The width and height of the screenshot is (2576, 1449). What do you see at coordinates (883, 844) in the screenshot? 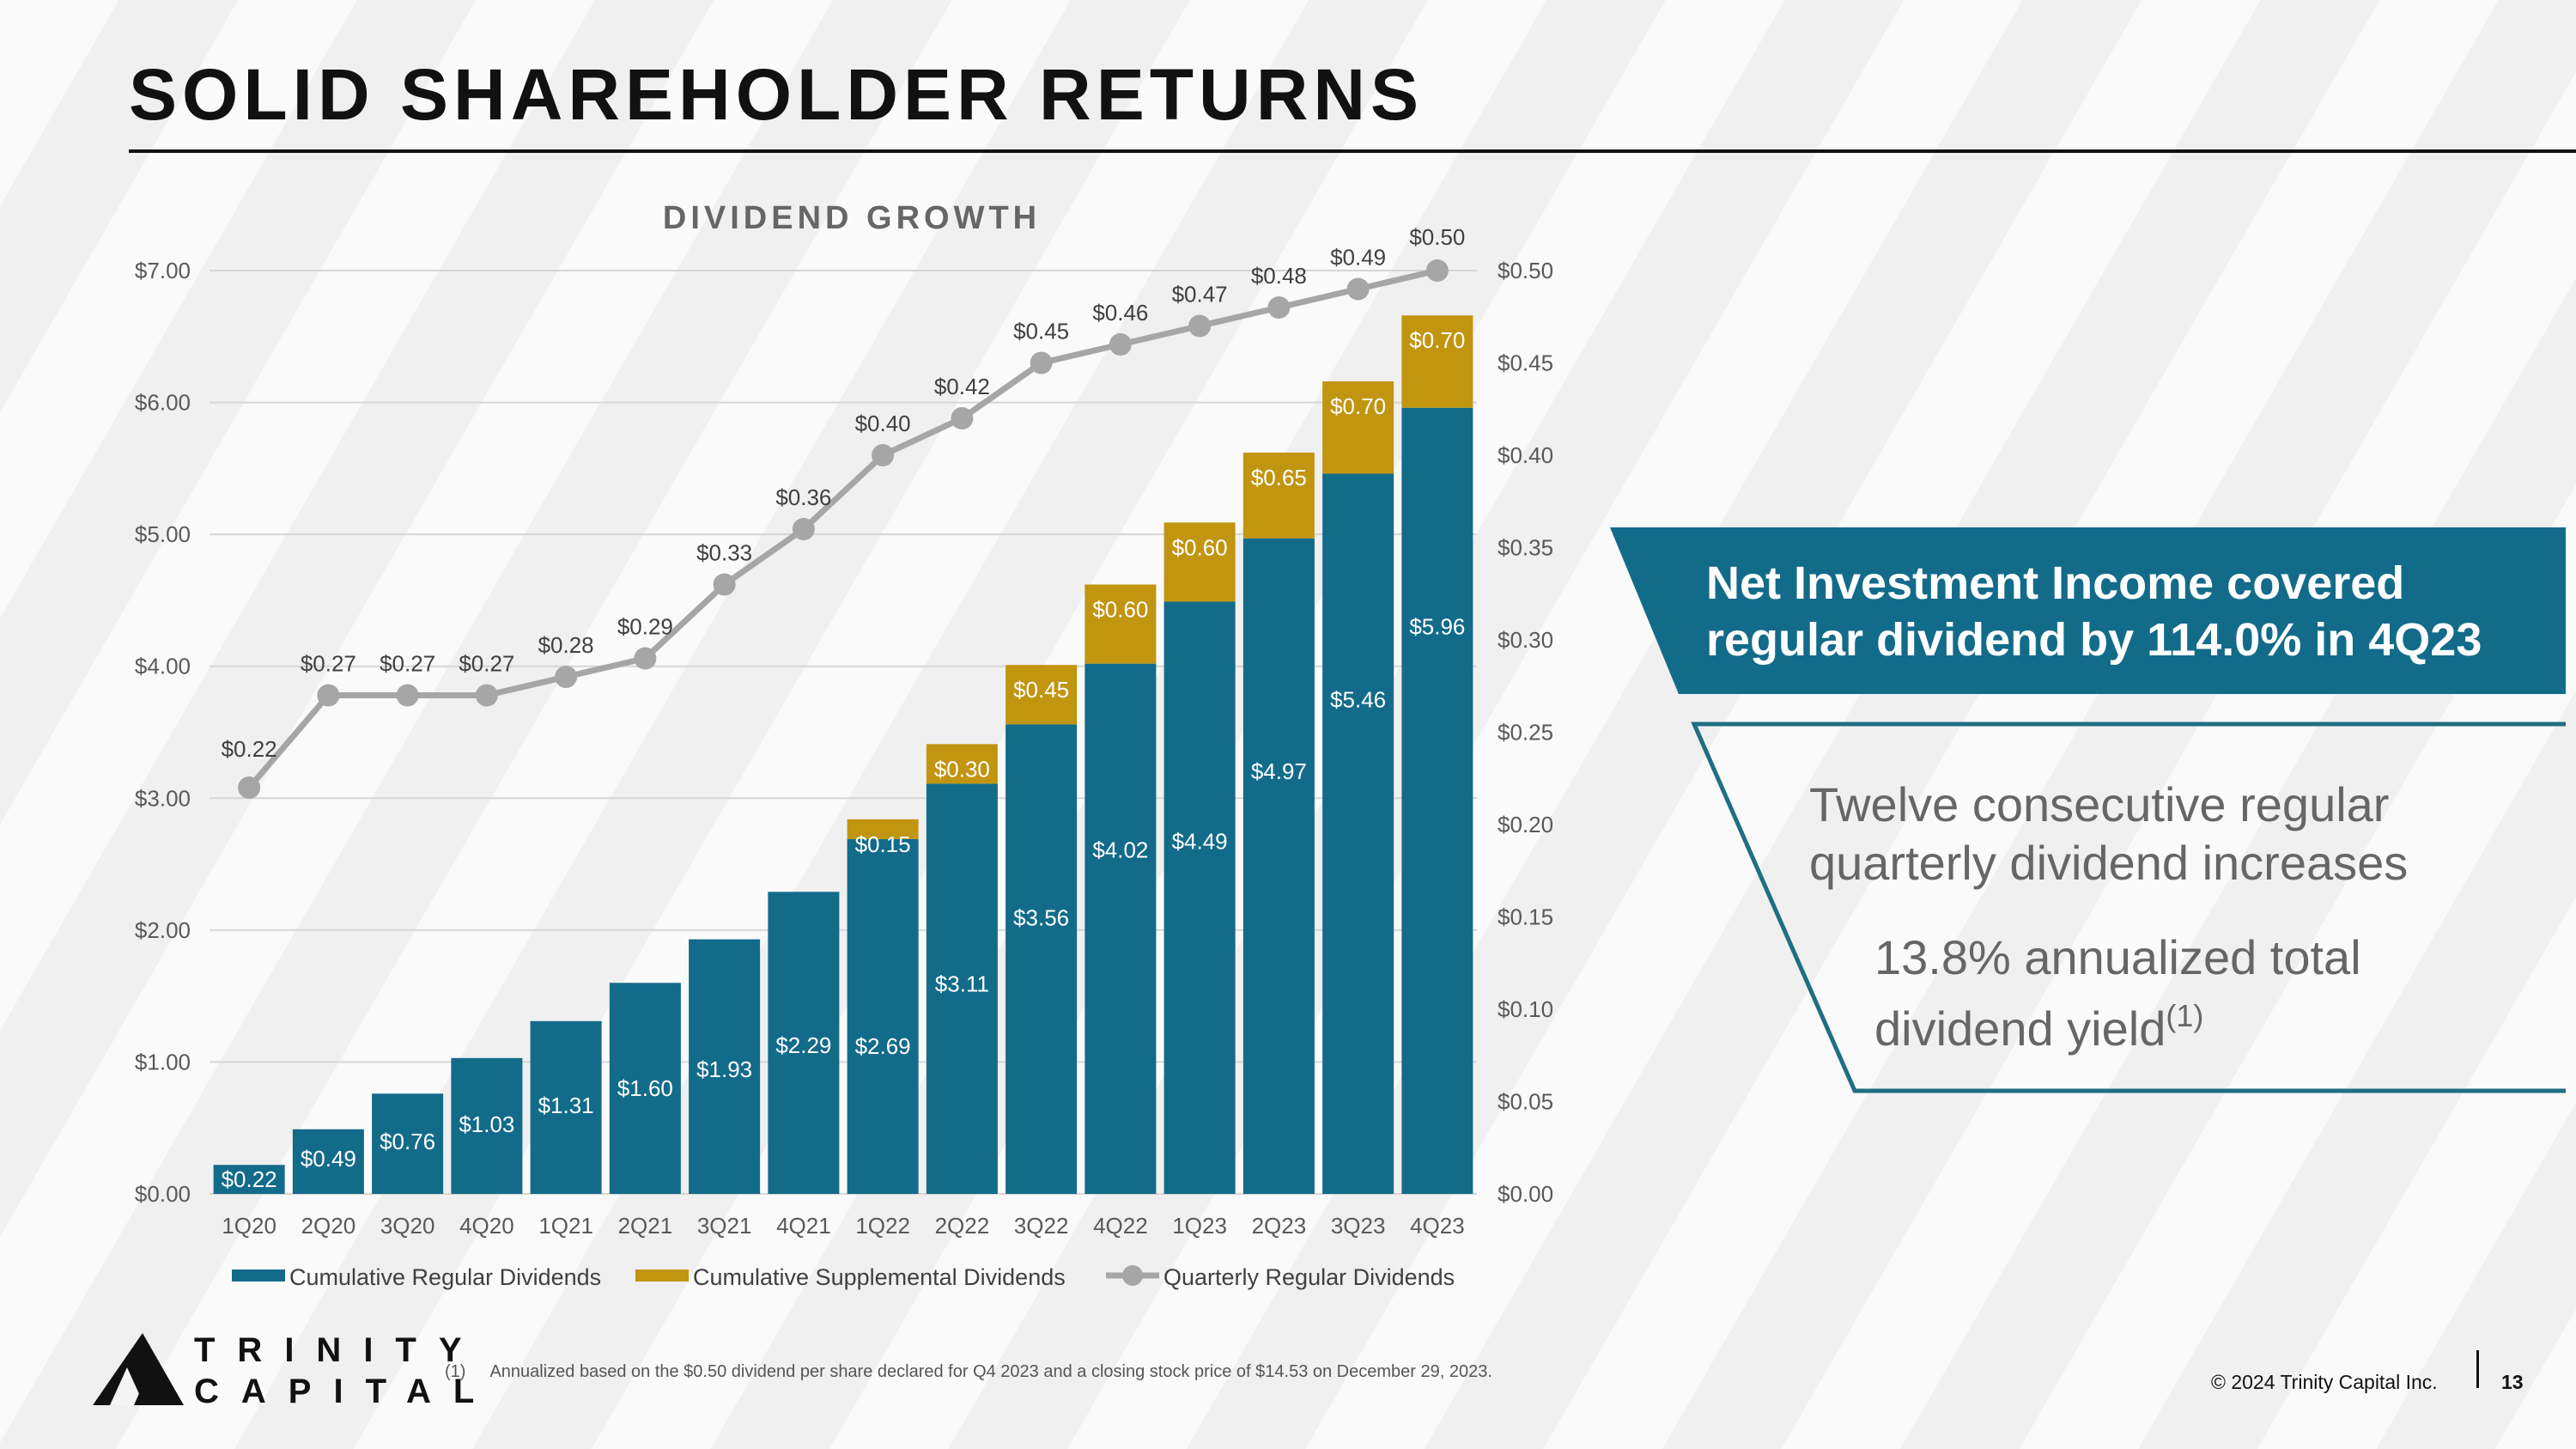
I see `supplemental-data-label: $0.15` at bounding box center [883, 844].